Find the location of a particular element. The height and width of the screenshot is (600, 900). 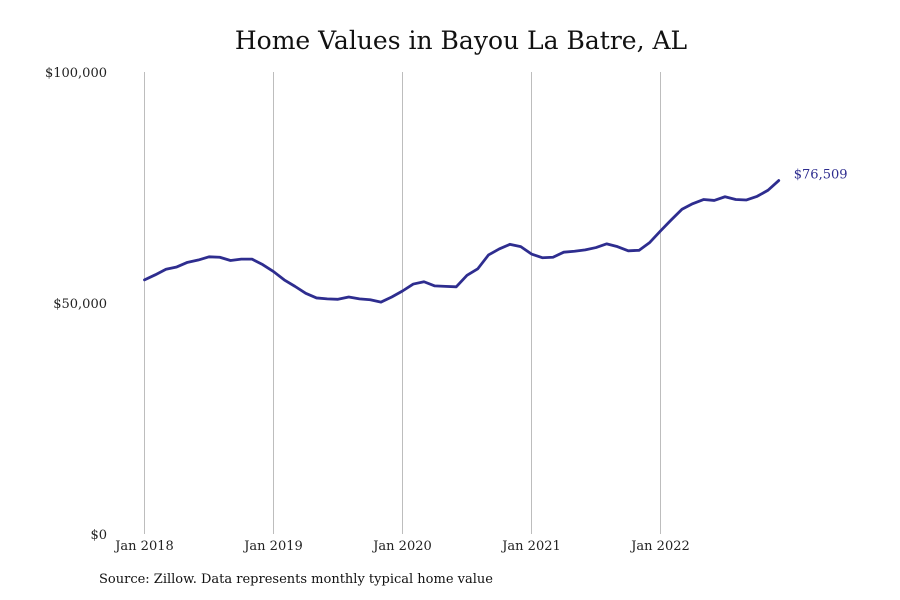

chart-title: Home Values in Bayou La Batre, AL is located at coordinates (461, 40).